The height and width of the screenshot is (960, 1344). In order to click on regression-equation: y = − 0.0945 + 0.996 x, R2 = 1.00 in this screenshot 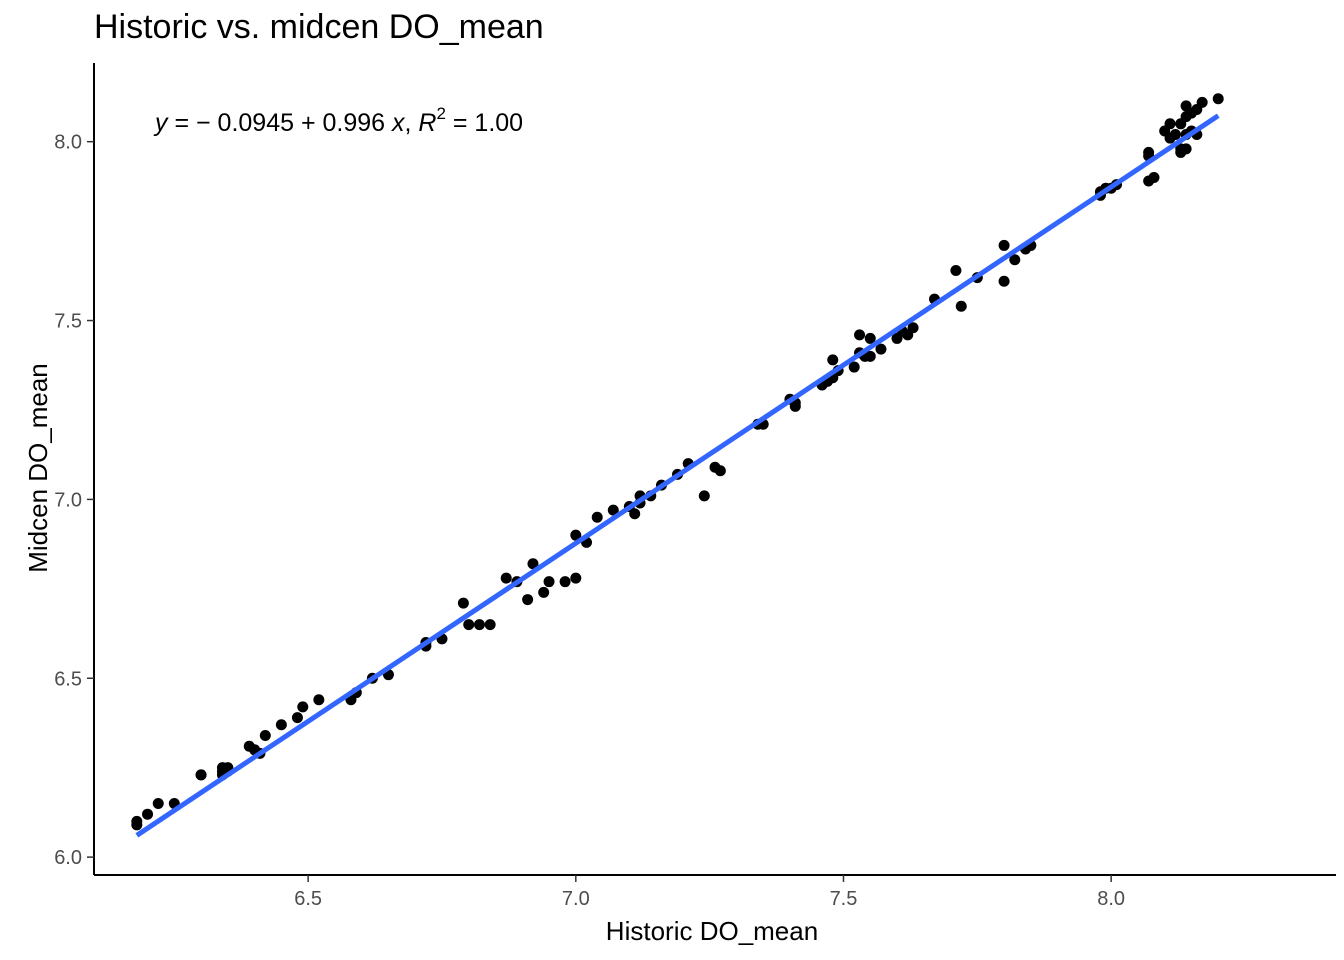, I will do `click(338, 120)`.